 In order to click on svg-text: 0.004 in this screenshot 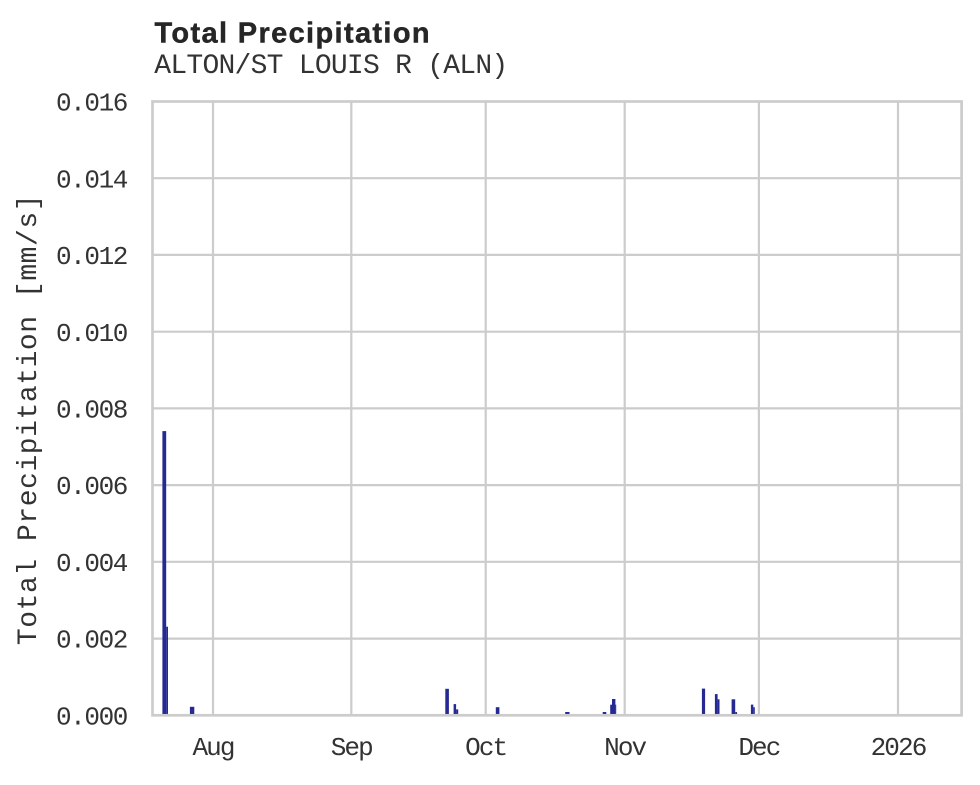, I will do `click(92, 564)`.